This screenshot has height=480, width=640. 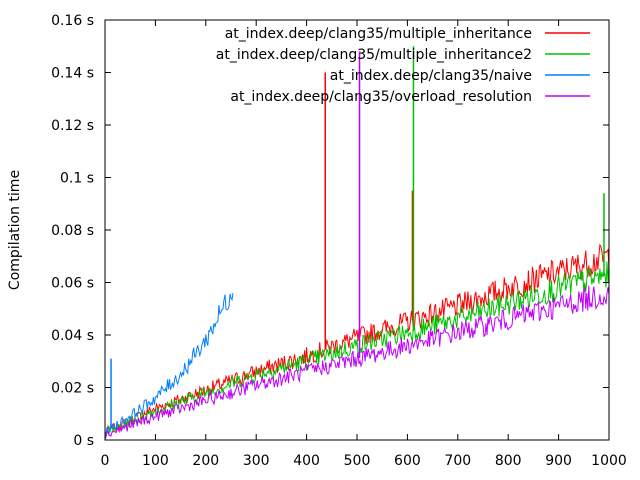 What do you see at coordinates (457, 461) in the screenshot?
I see `x-tick-label: 700` at bounding box center [457, 461].